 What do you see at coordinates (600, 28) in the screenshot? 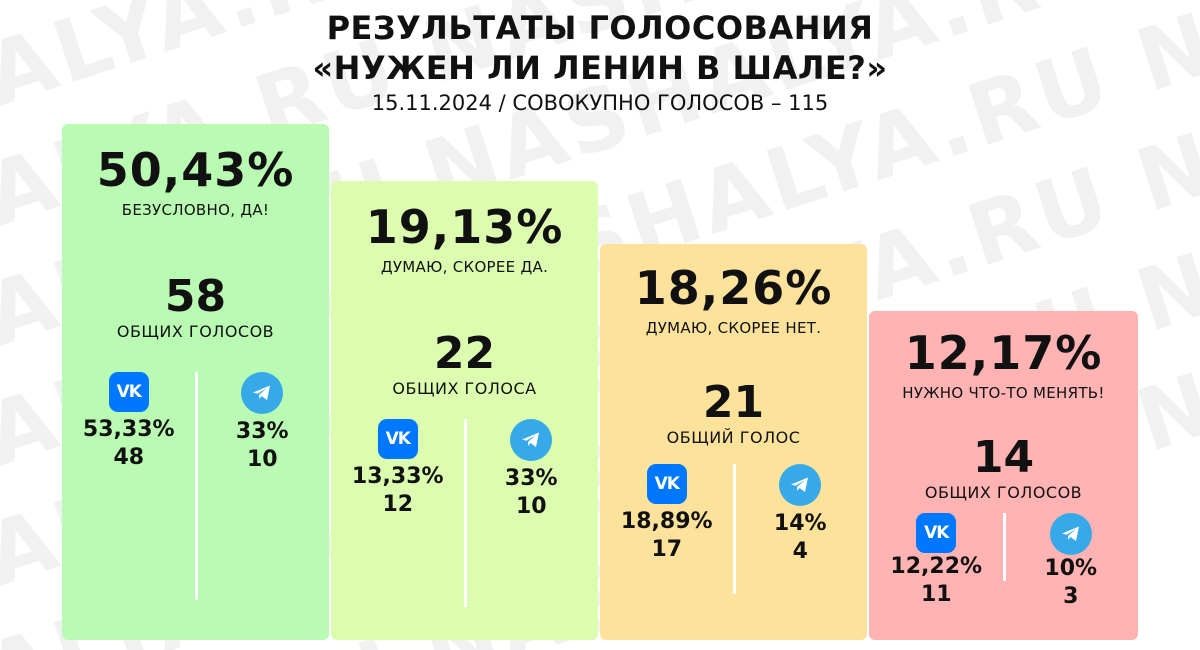
I see `title-line-1: РЕЗУЛЬТАТЫ ГОЛОСОВАНИЯ` at bounding box center [600, 28].